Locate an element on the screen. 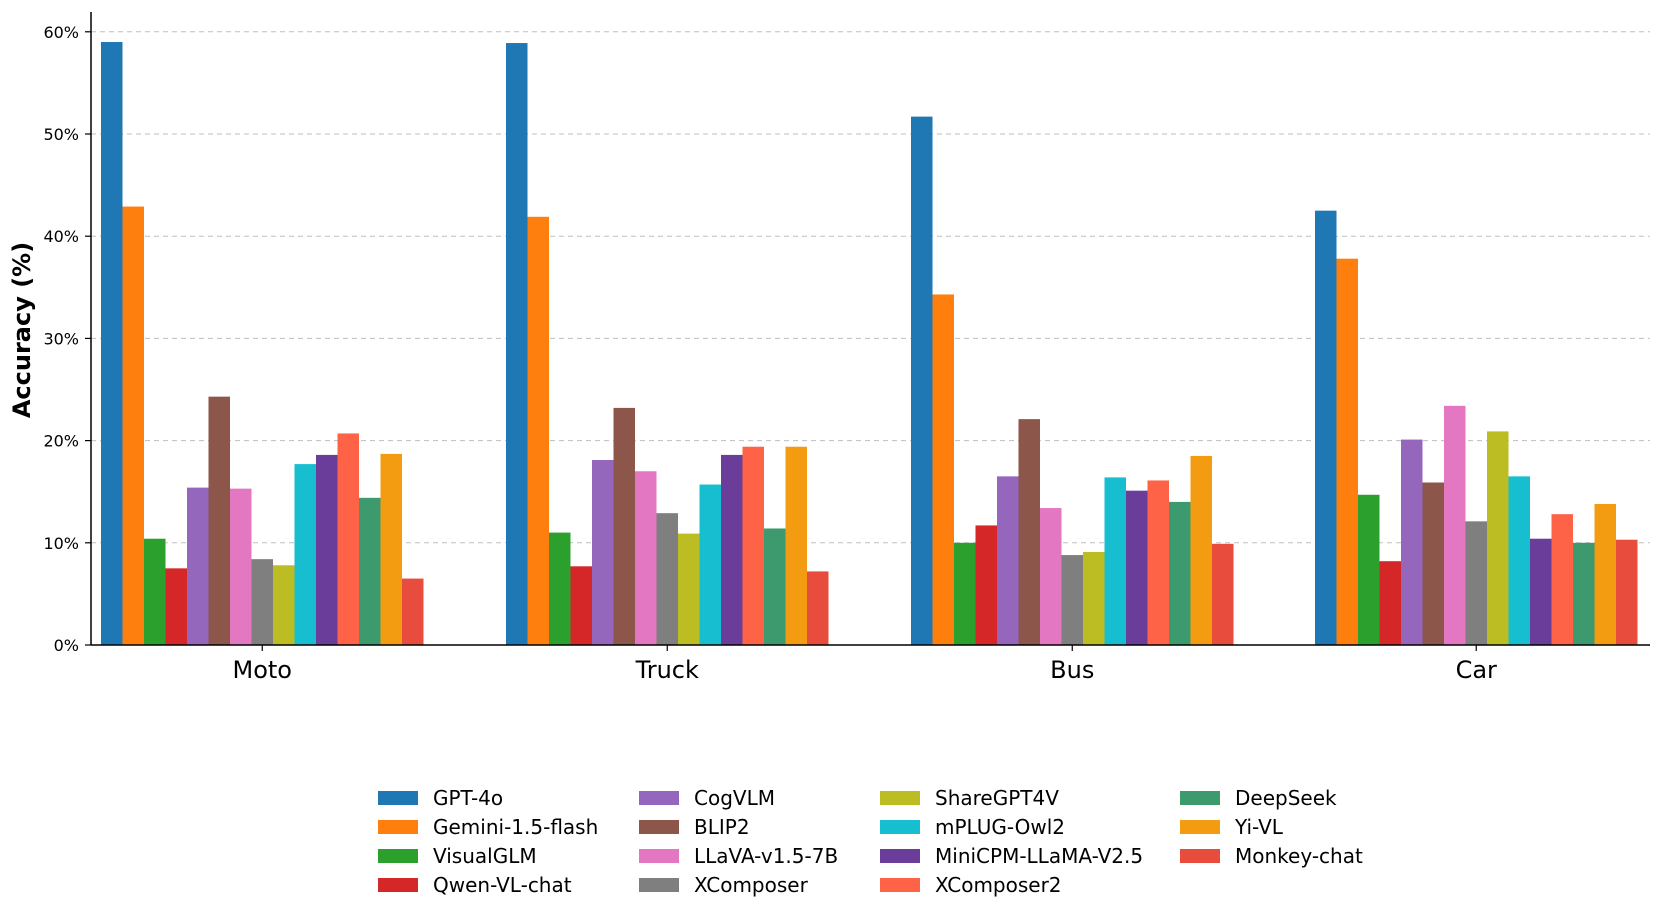  legend-label: mPLUG-Owl2 is located at coordinates (1000, 827).